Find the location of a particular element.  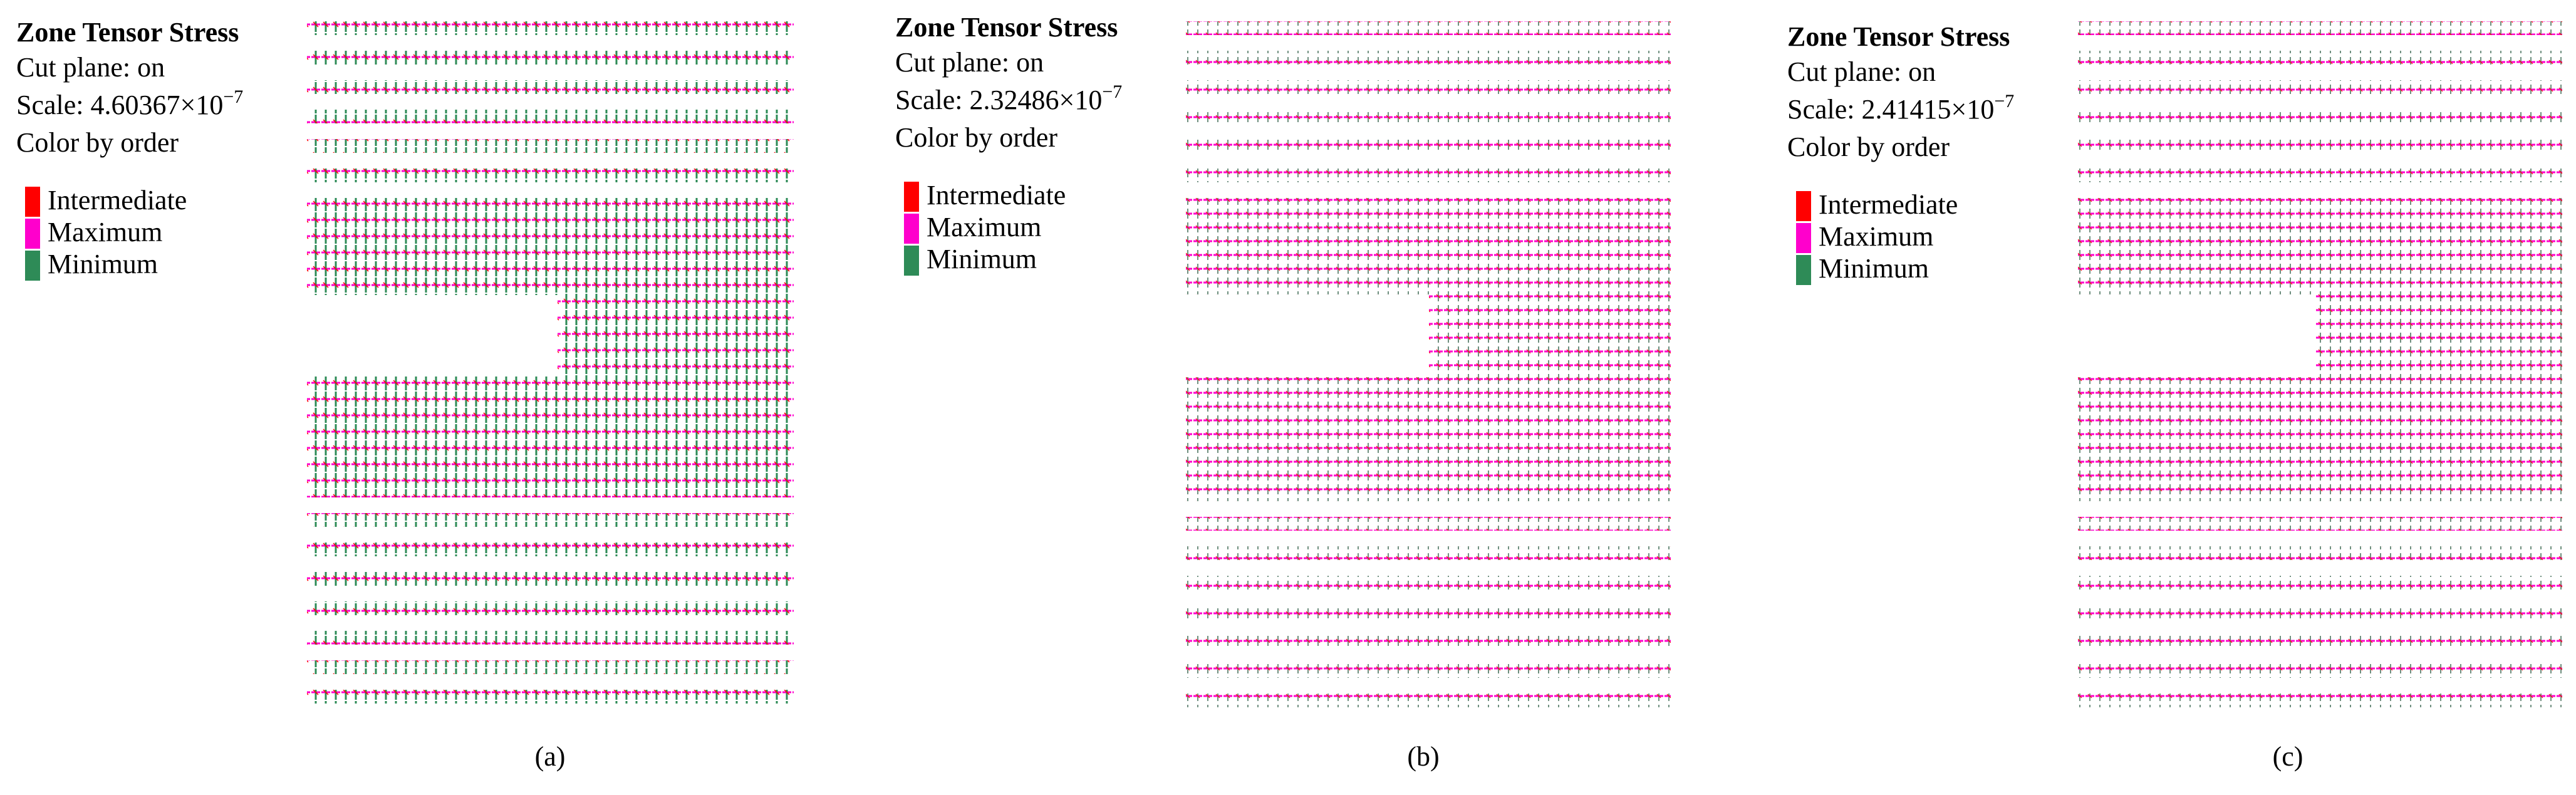

legend-label: Minimum is located at coordinates (103, 264).